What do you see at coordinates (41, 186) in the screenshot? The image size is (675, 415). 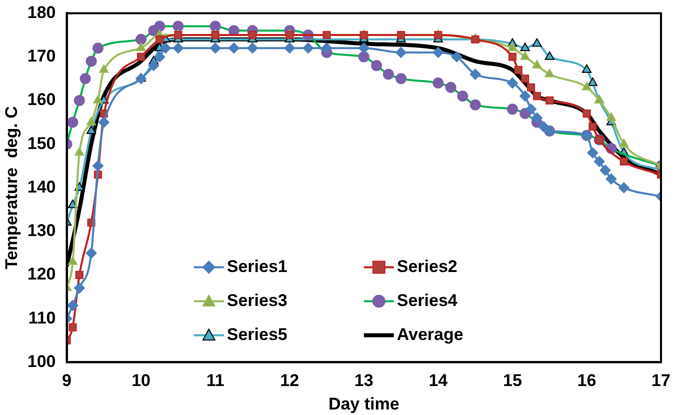 I see `y-tick-label: 140` at bounding box center [41, 186].